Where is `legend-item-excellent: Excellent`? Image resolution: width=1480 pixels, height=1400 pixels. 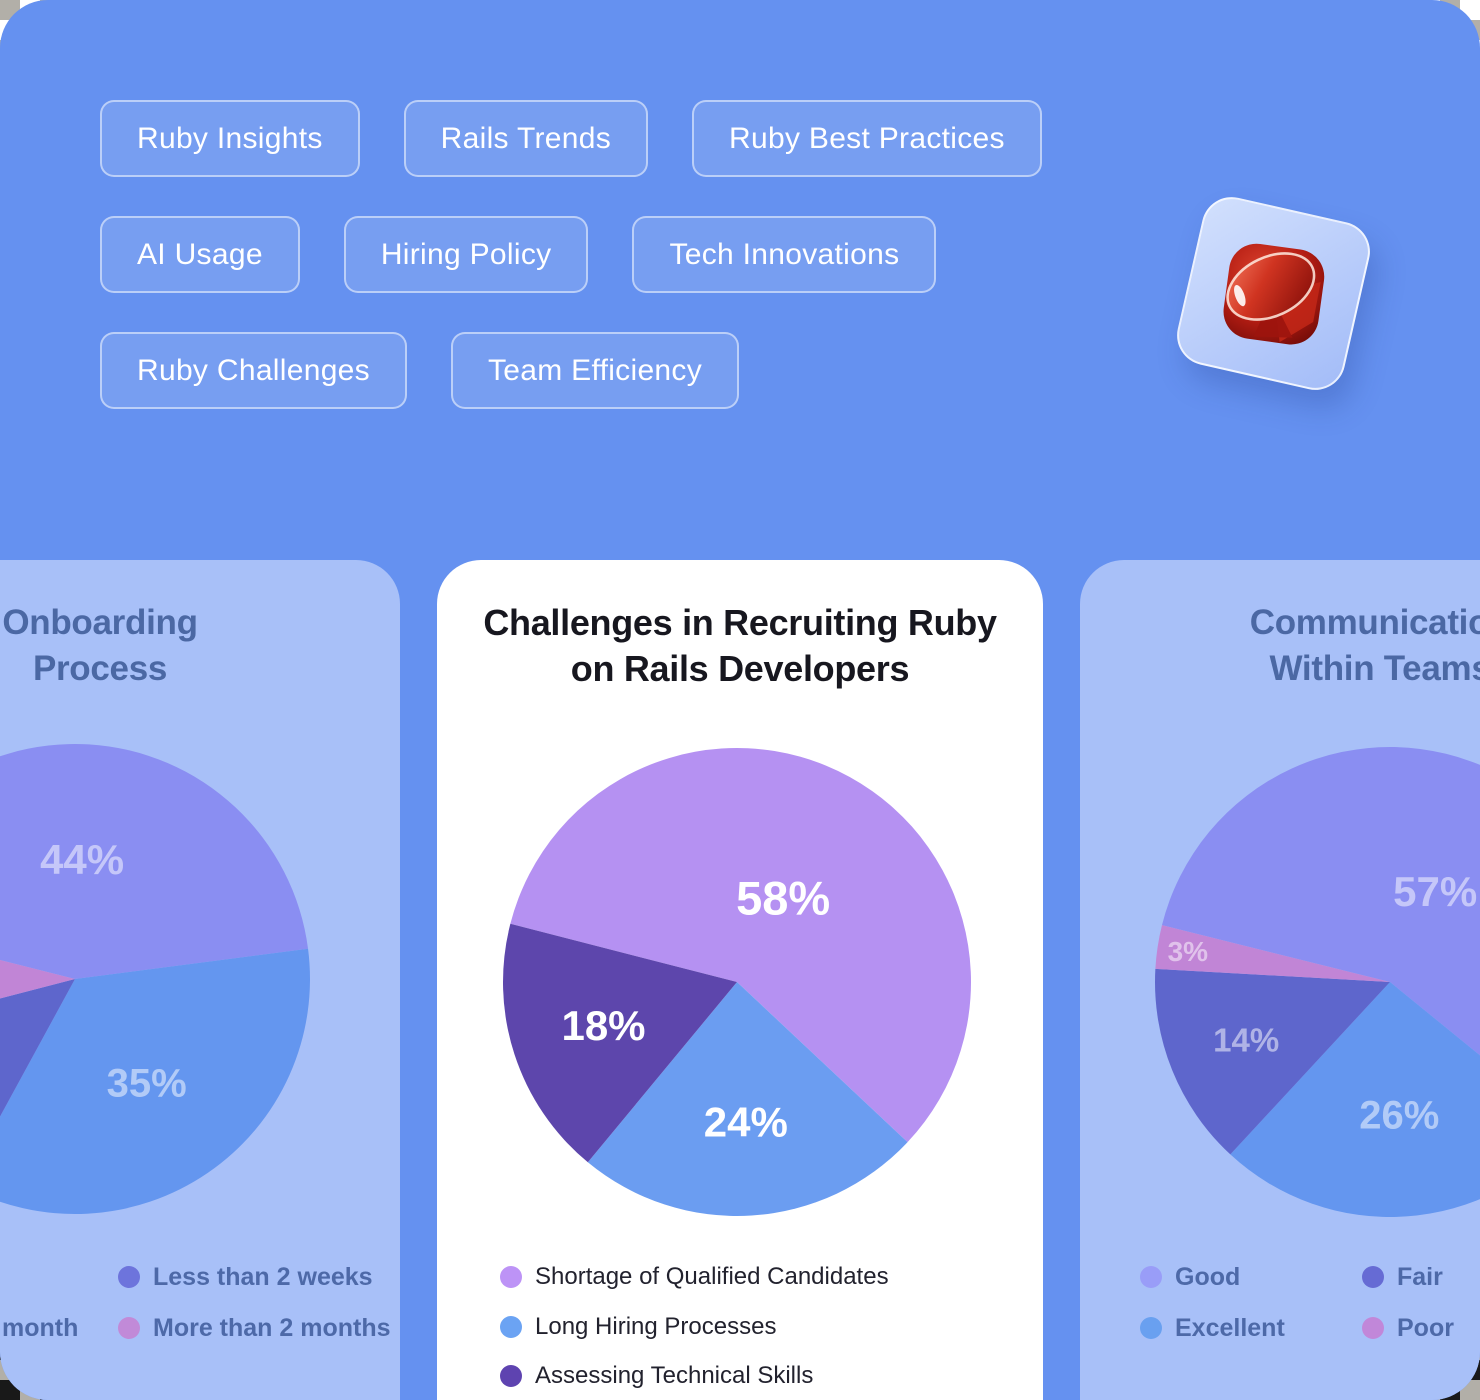 legend-item-excellent: Excellent is located at coordinates (1212, 1328).